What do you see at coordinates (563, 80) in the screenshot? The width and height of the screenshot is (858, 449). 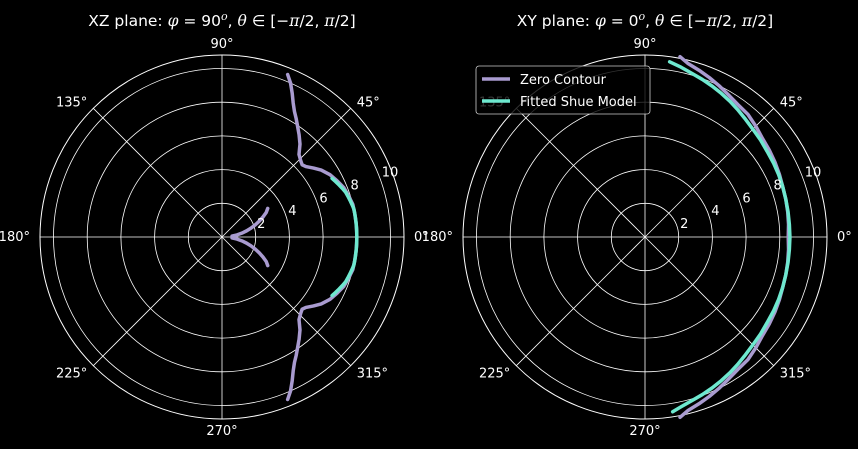 I see `legend-label: Zero Contour` at bounding box center [563, 80].